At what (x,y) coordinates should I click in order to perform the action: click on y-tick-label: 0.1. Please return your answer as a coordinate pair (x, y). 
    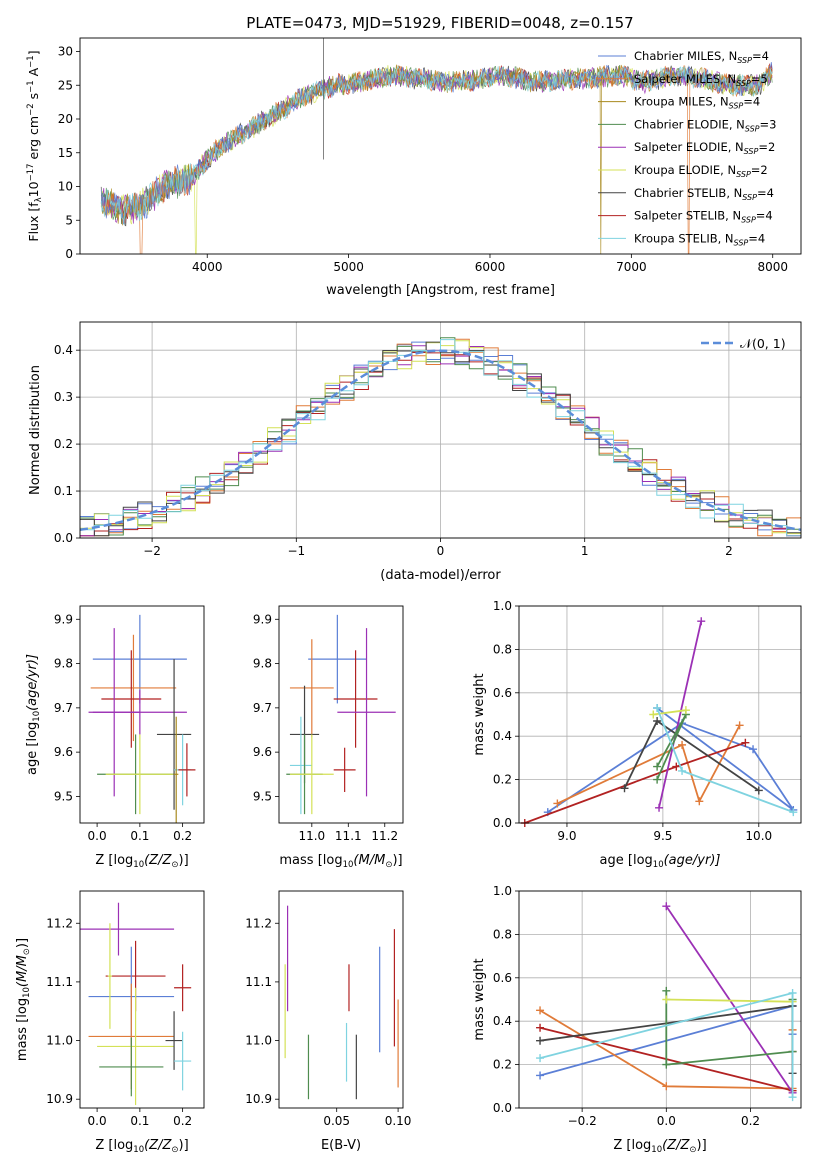
    Looking at the image, I should click on (63, 491).